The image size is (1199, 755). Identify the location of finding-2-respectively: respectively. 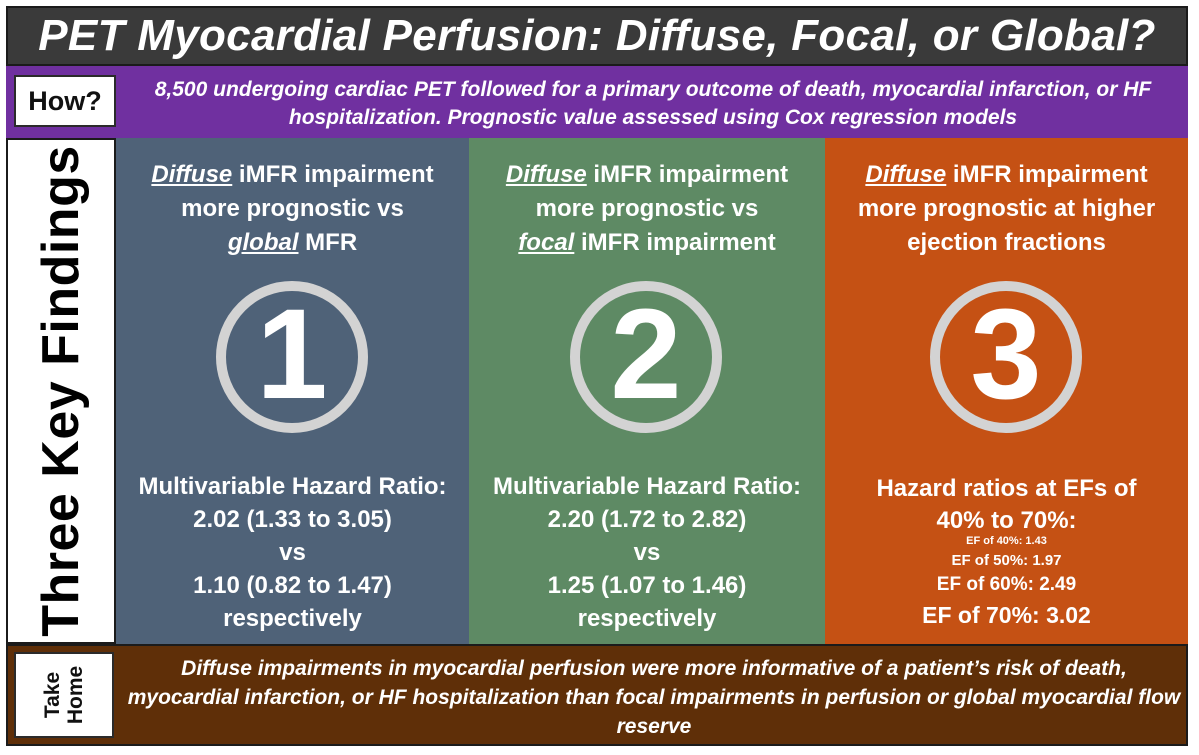
(647, 618).